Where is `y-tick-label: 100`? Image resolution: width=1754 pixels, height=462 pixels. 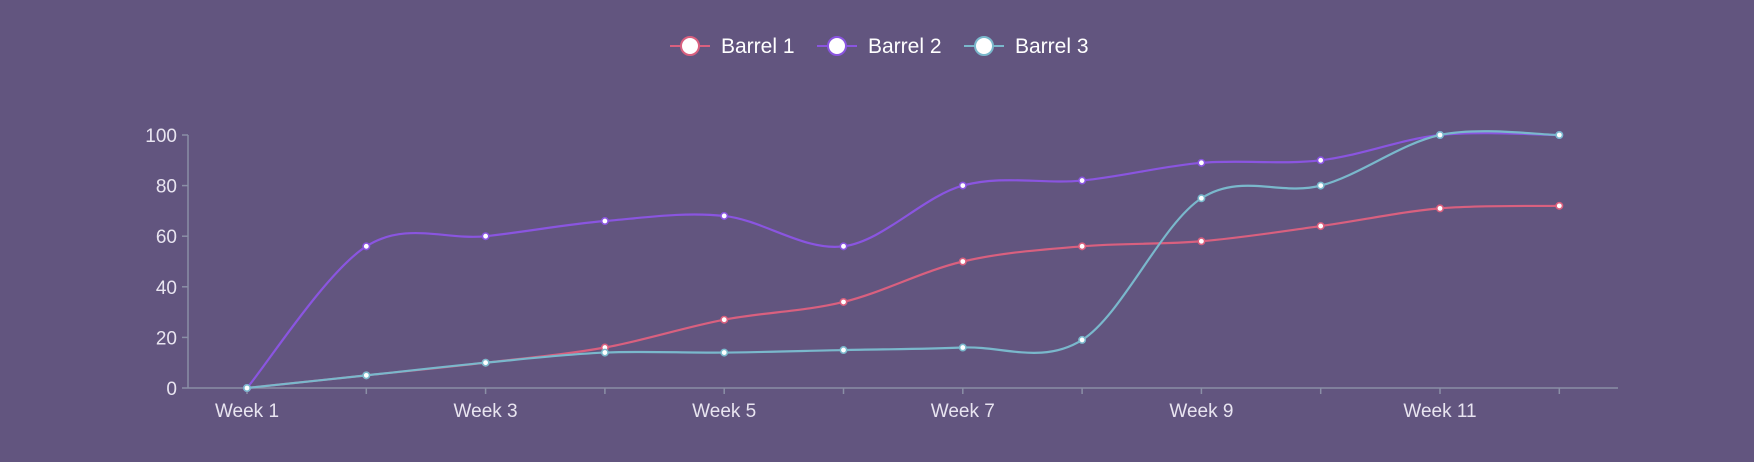
y-tick-label: 100 is located at coordinates (161, 136).